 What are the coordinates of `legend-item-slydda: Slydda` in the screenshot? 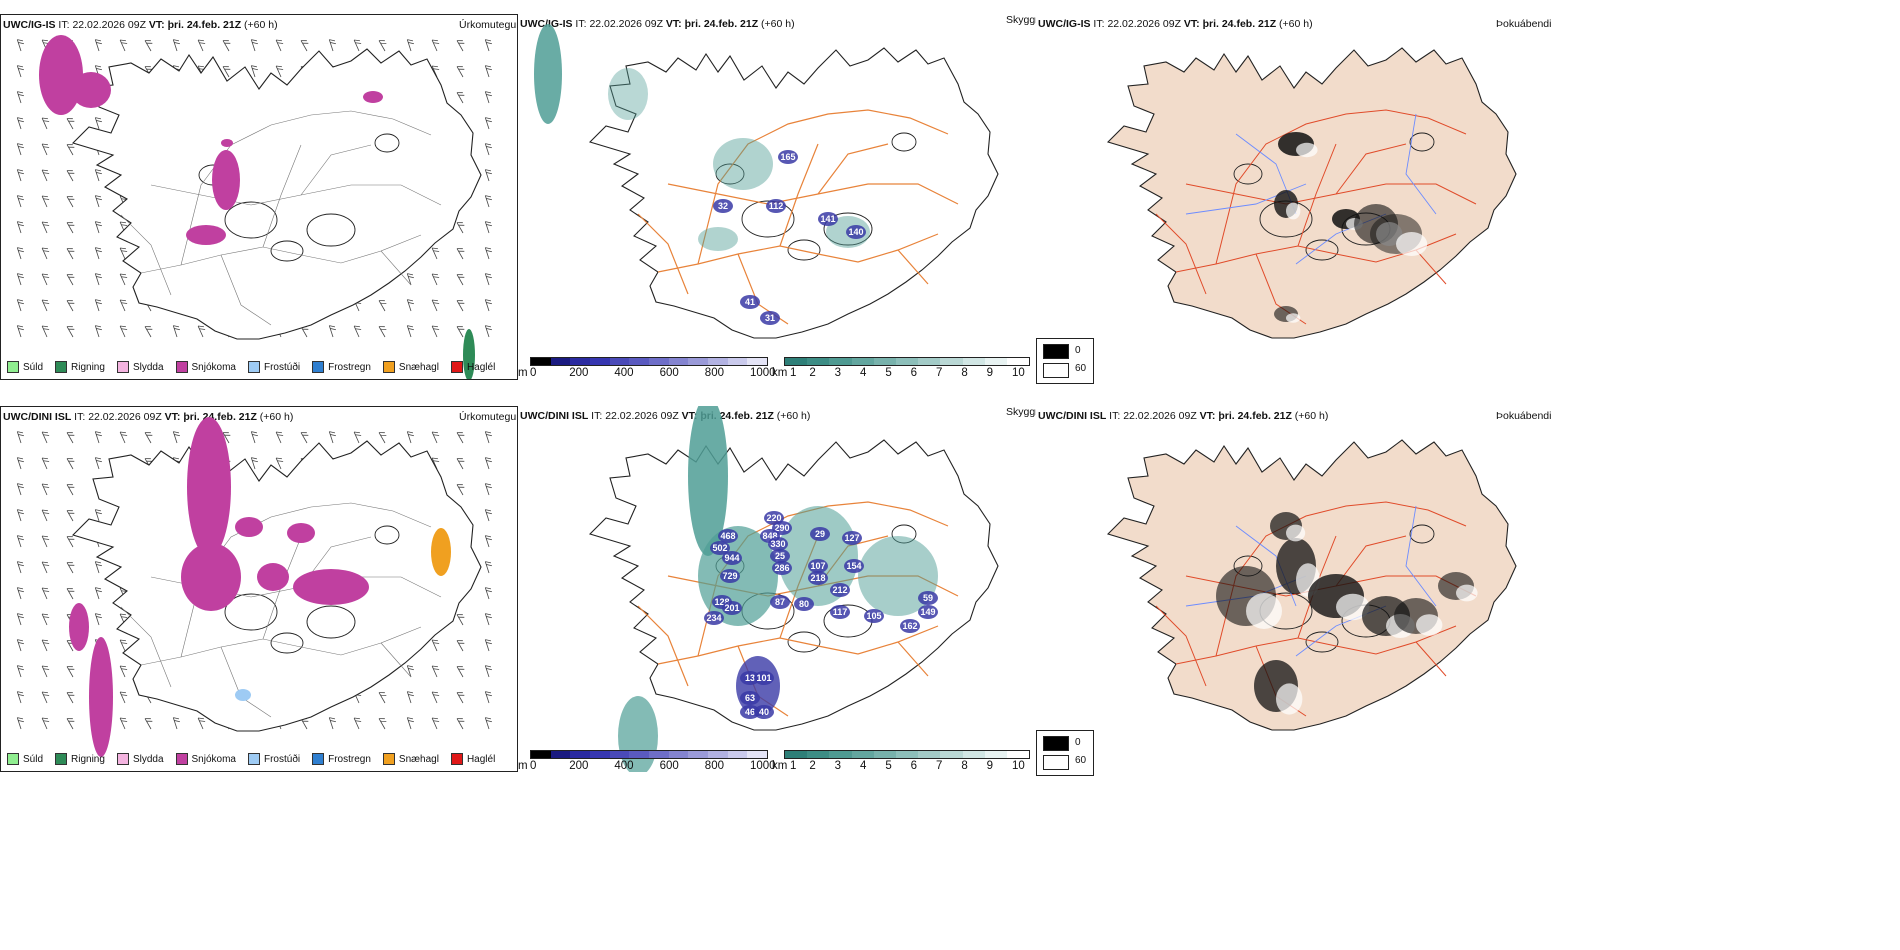 It's located at (140, 367).